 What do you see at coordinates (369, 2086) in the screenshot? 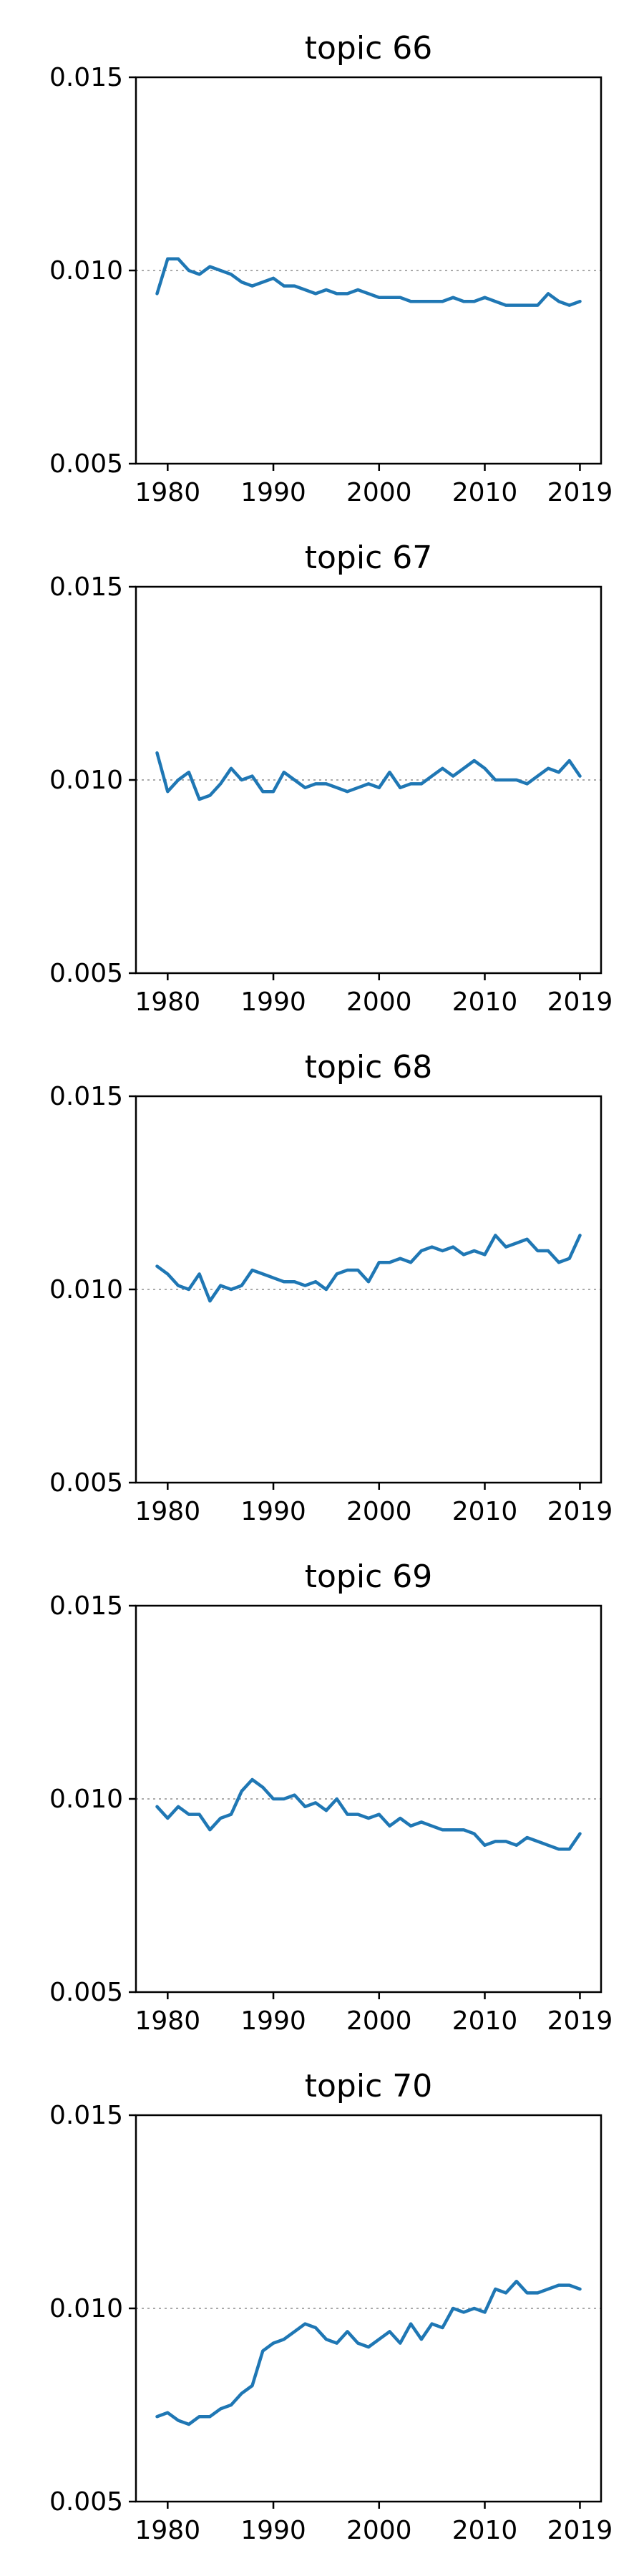
I see `chart-title: topic 70` at bounding box center [369, 2086].